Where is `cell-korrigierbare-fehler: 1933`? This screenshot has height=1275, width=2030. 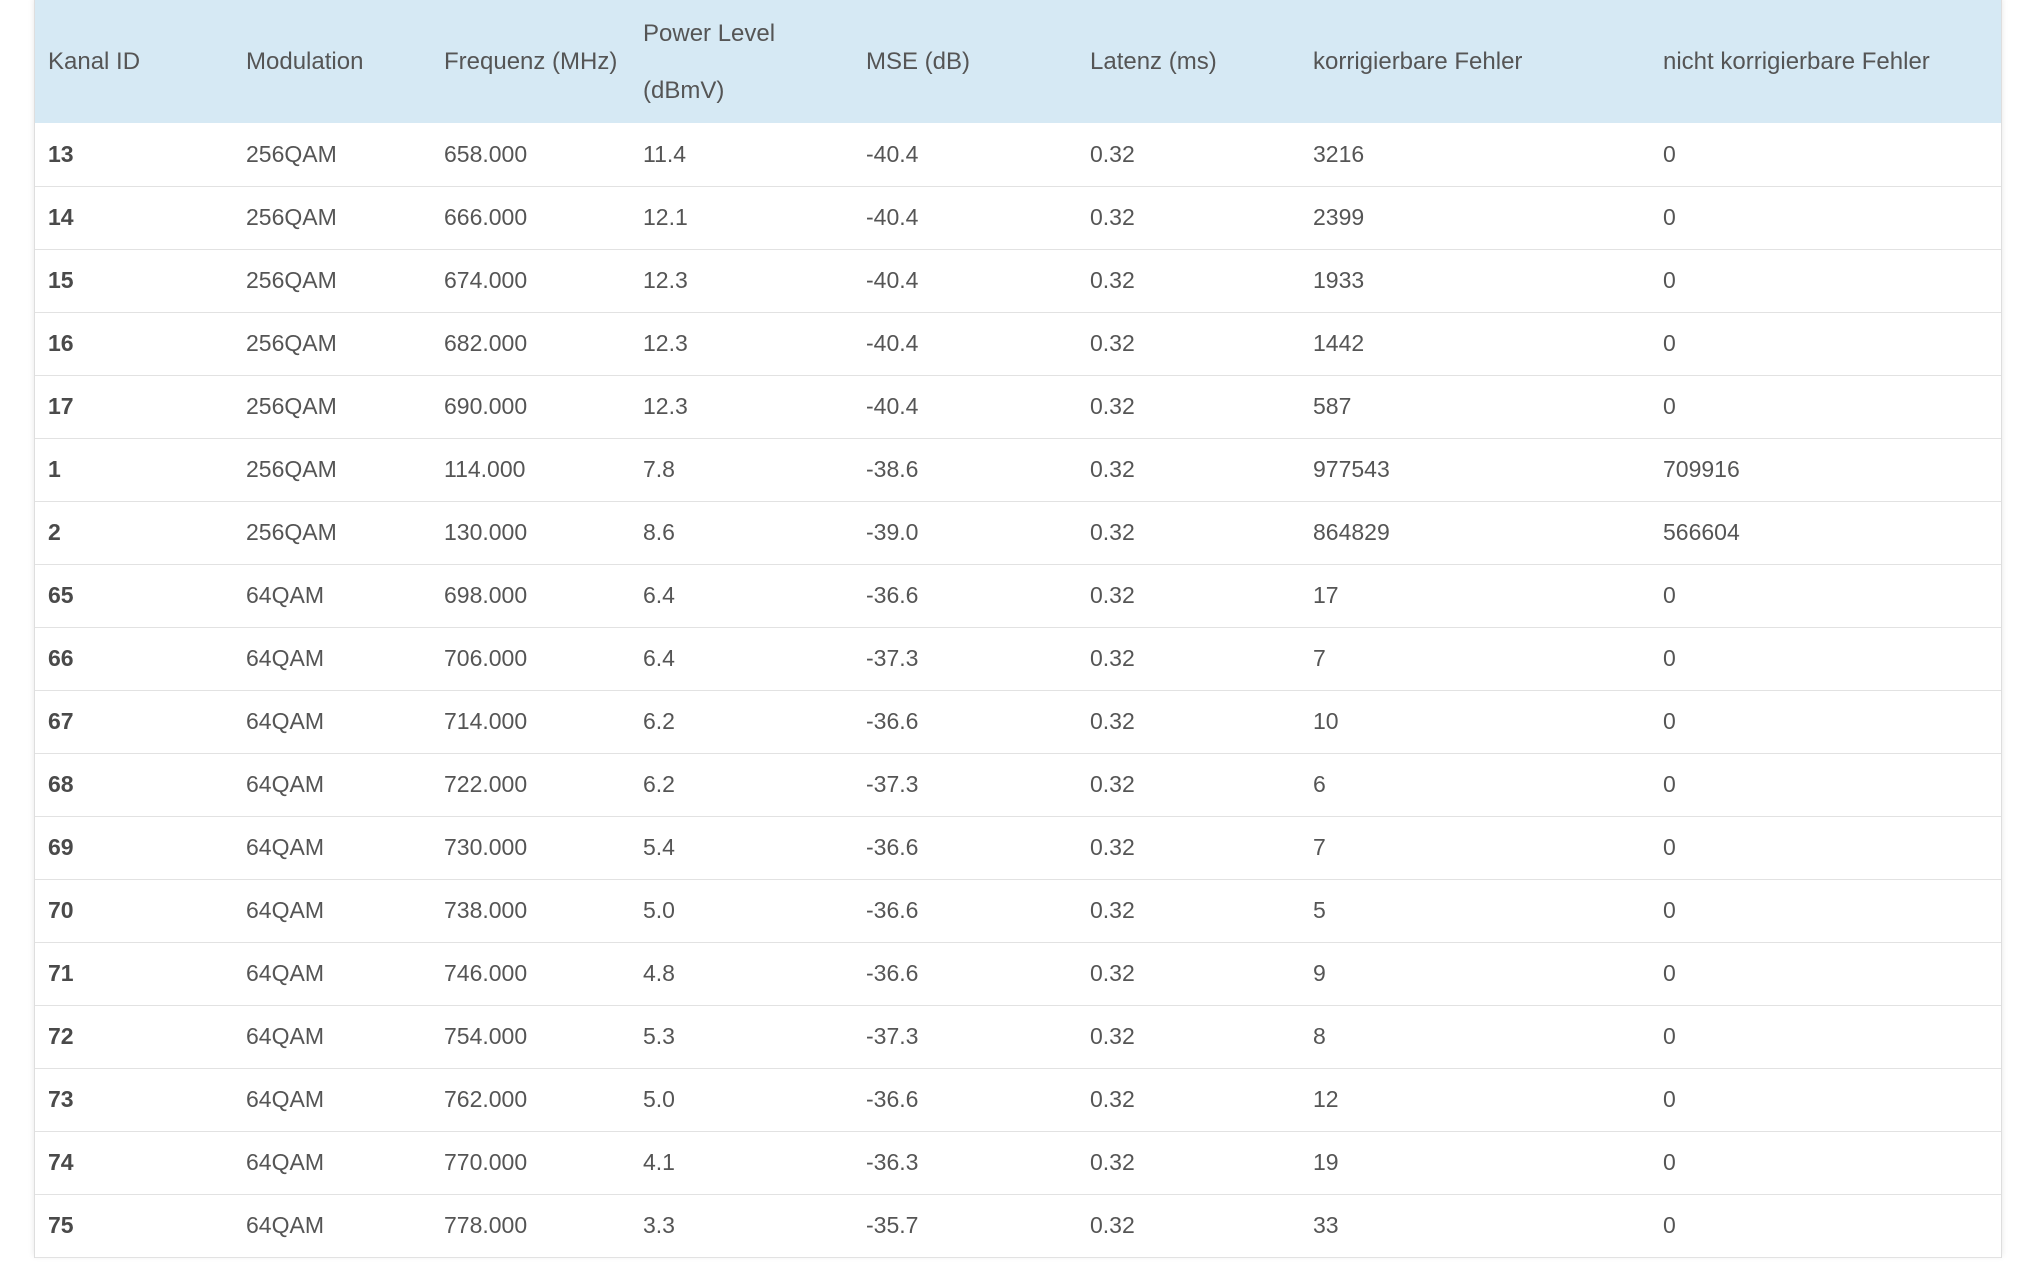
cell-korrigierbare-fehler: 1933 is located at coordinates (1339, 280).